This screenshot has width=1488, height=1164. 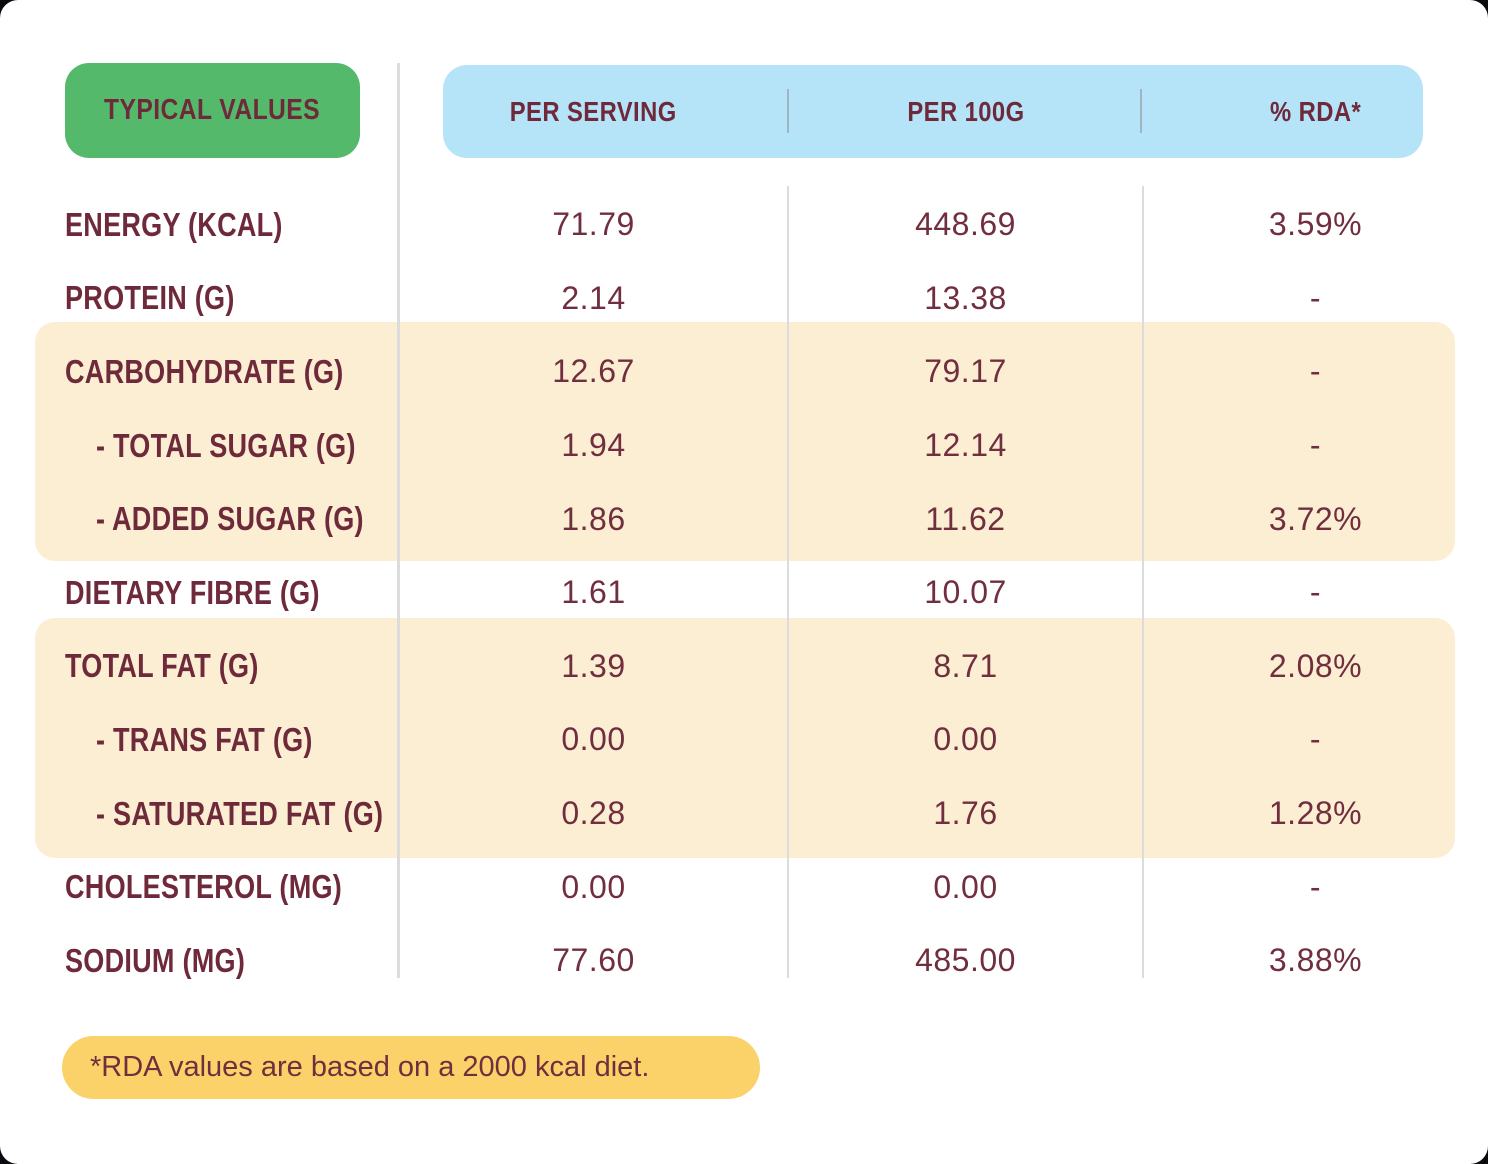 I want to click on per-100g-value: 12.14, so click(x=965, y=445).